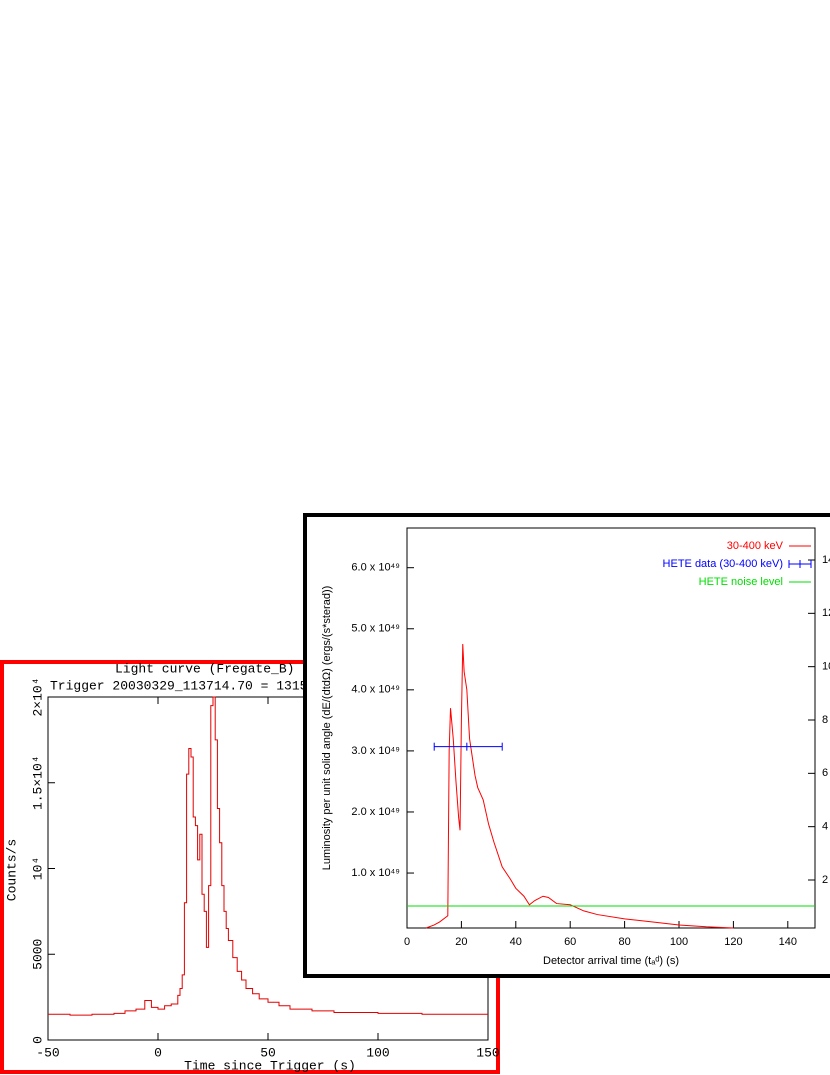 The width and height of the screenshot is (830, 1075). I want to click on chart-title: Light curve (Fregate_B) tha, so click(220, 668).